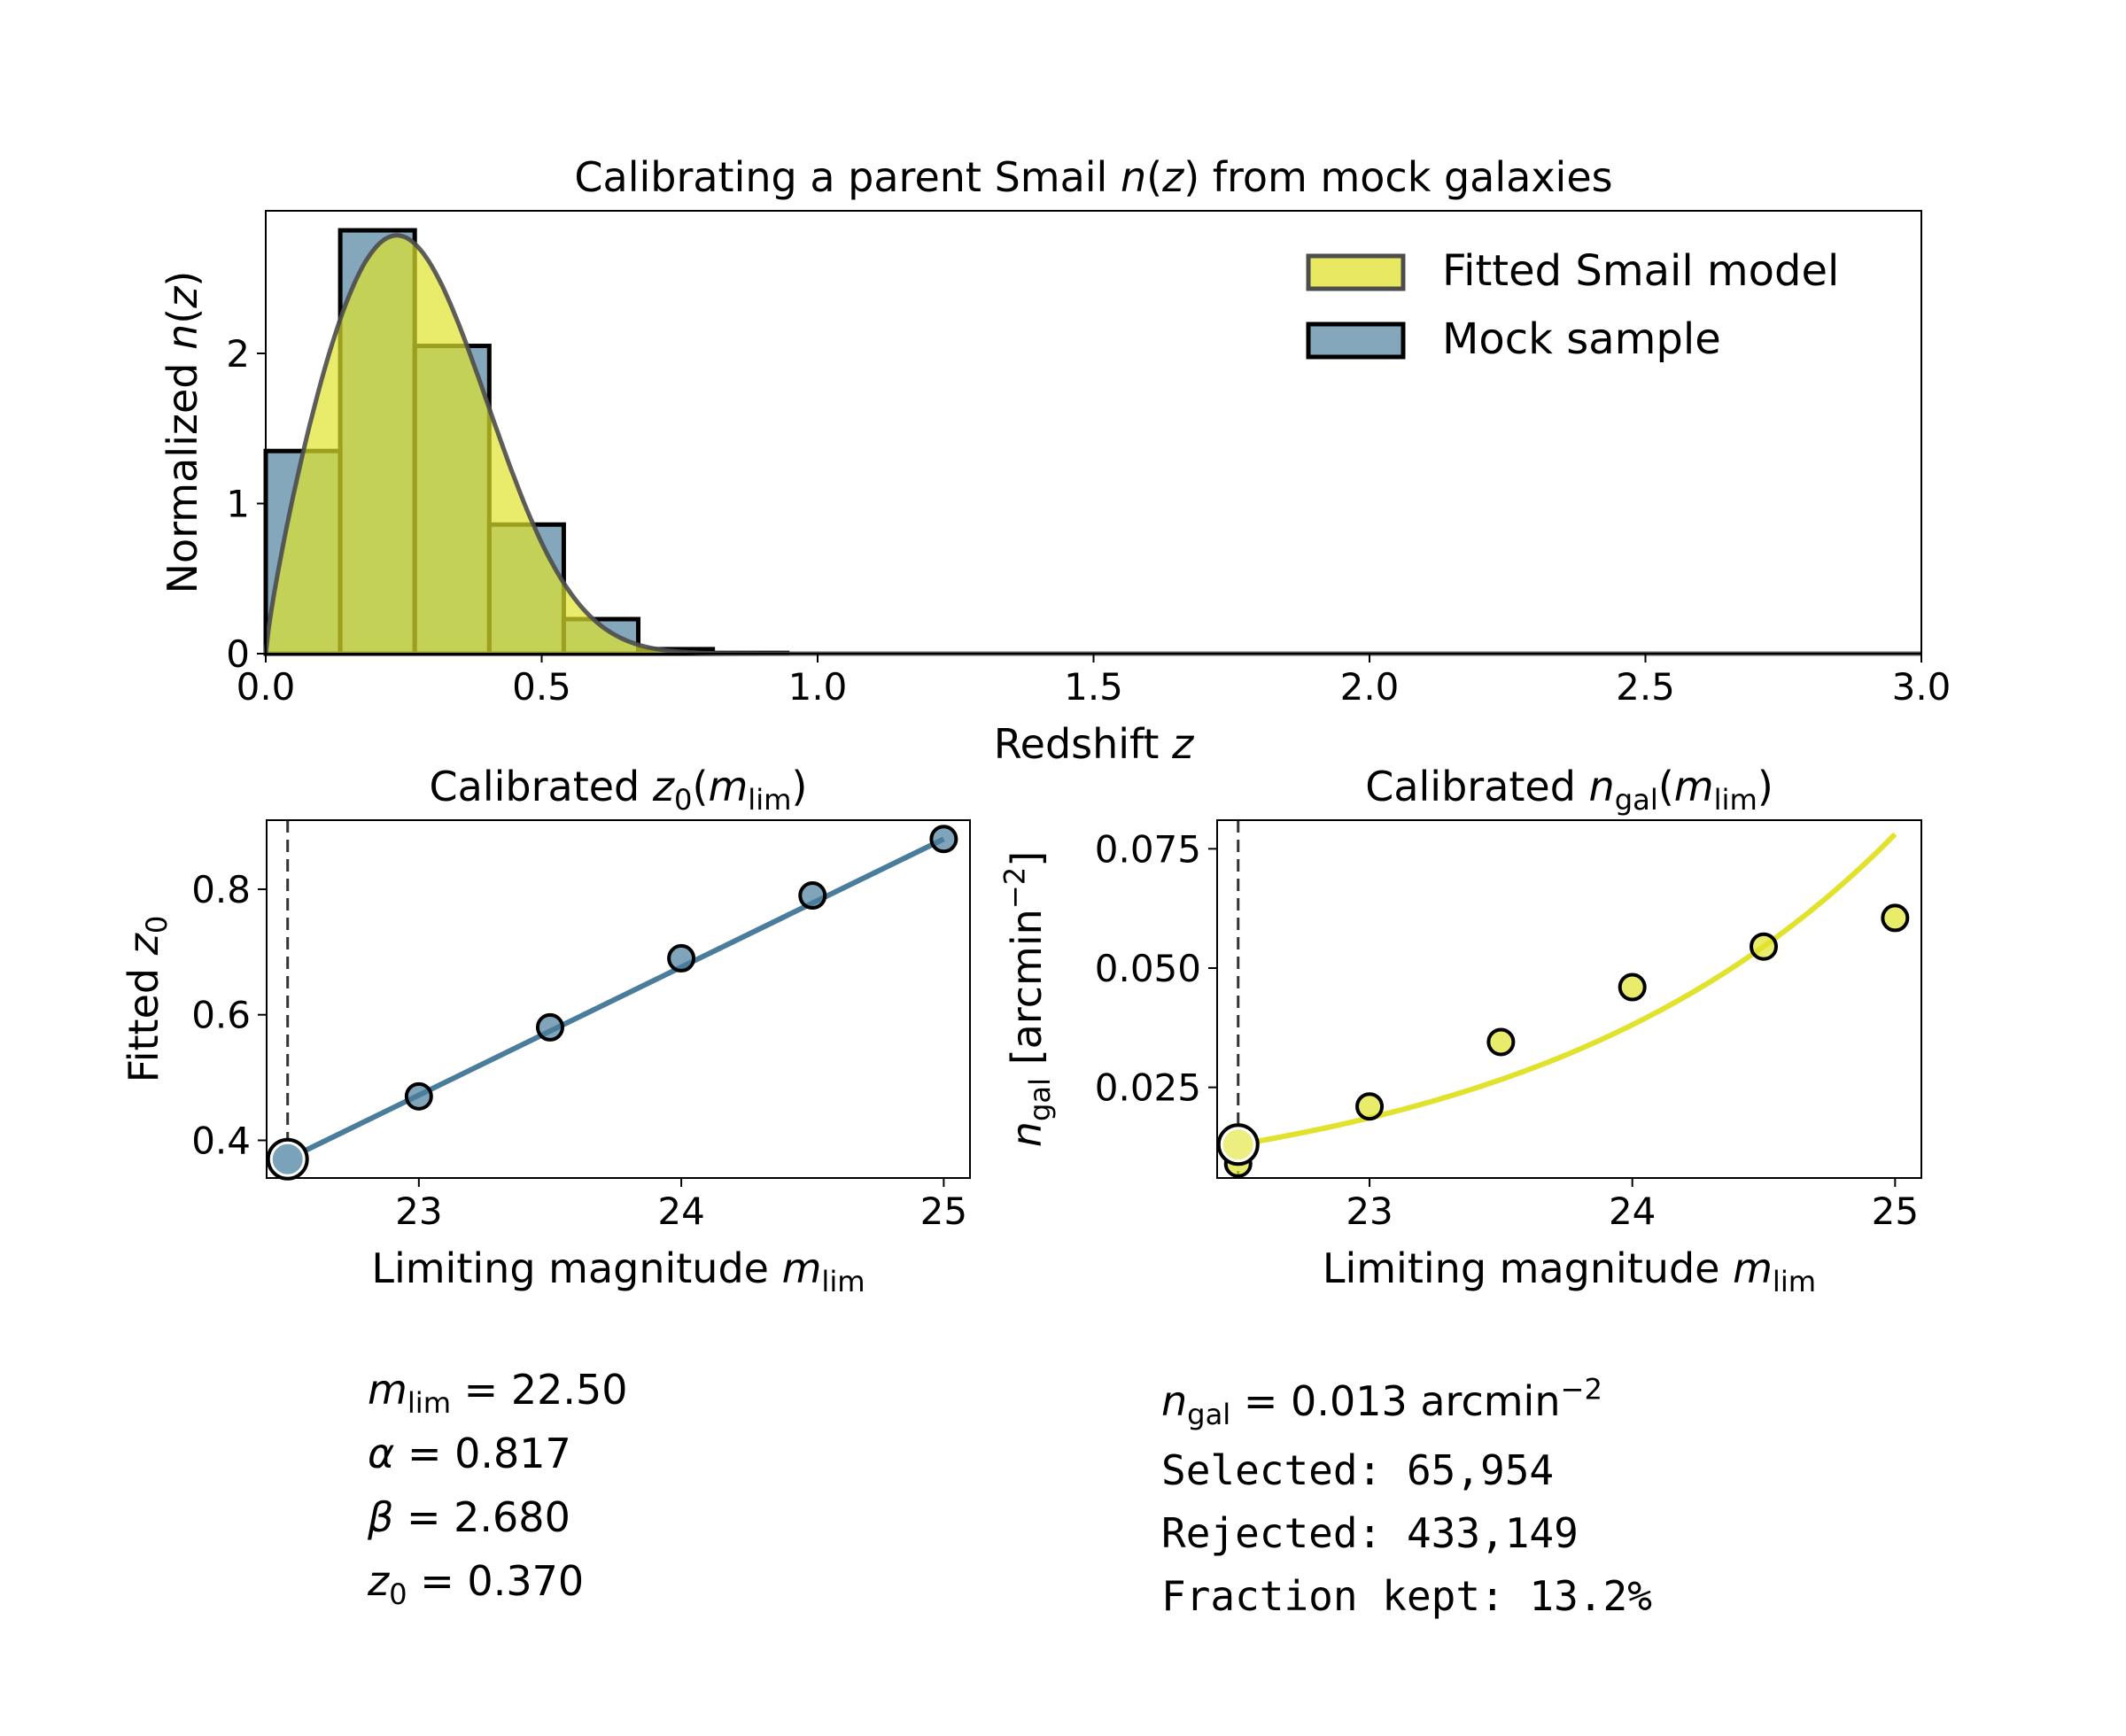  Describe the element at coordinates (287, 1159) in the screenshot. I see `selected-z0-marker` at that location.